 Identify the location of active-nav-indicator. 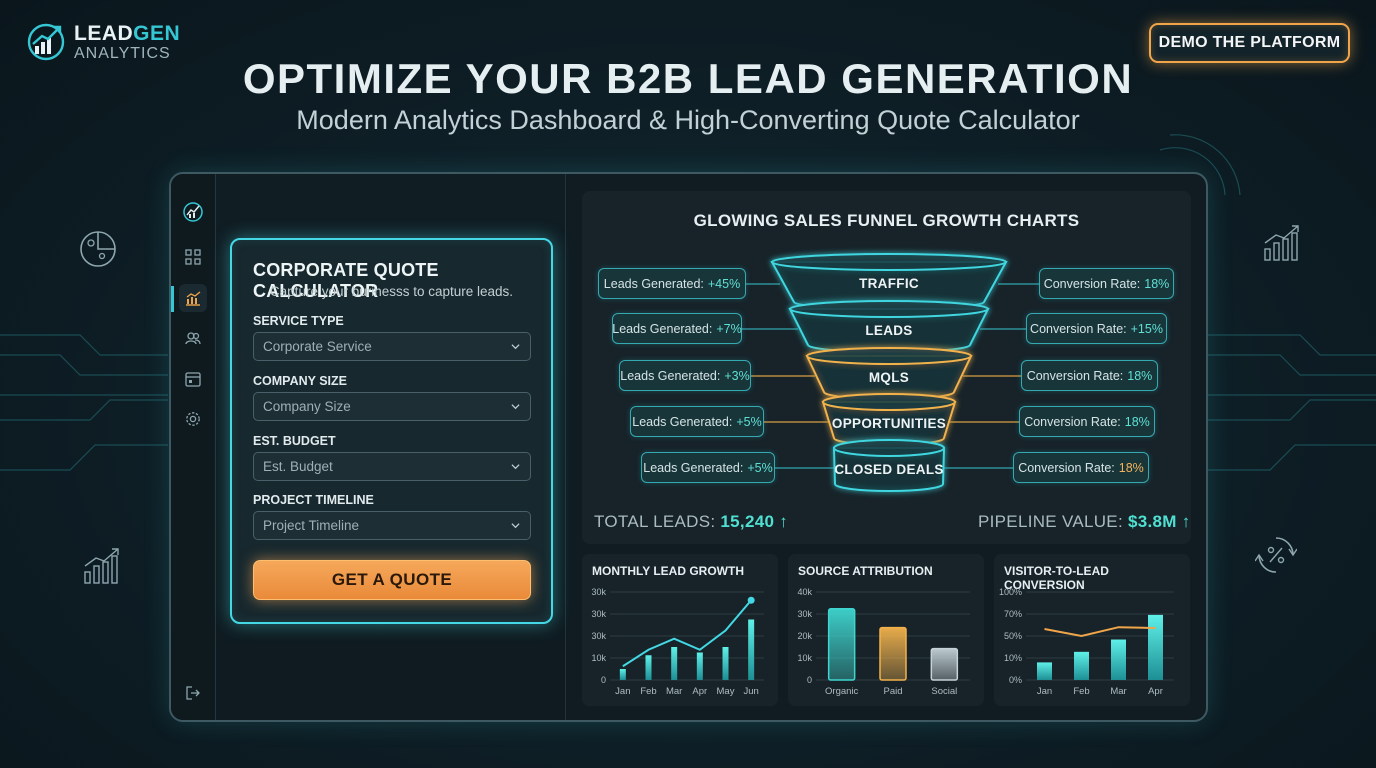
(172, 299).